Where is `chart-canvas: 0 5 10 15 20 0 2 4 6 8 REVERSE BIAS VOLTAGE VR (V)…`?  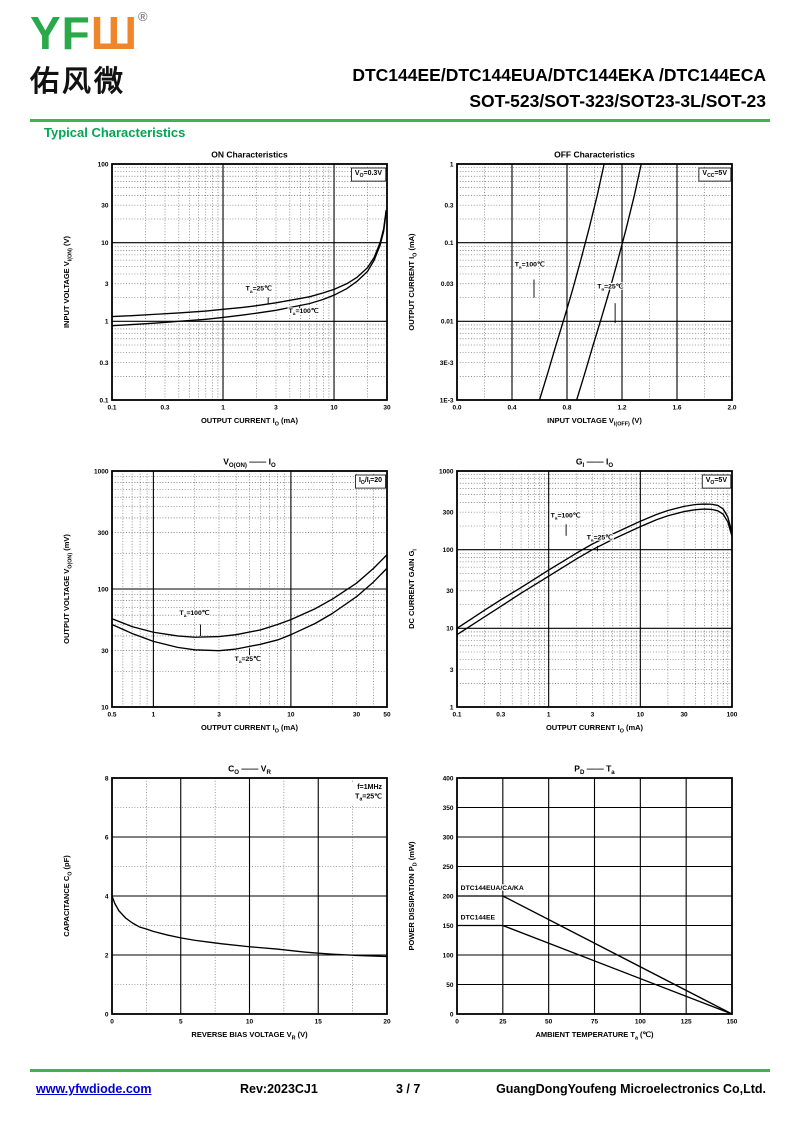 chart-canvas: 0 5 10 15 20 0 2 4 6 8 REVERSE BIAS VOLTAGE VR (V)… is located at coordinates (226, 903).